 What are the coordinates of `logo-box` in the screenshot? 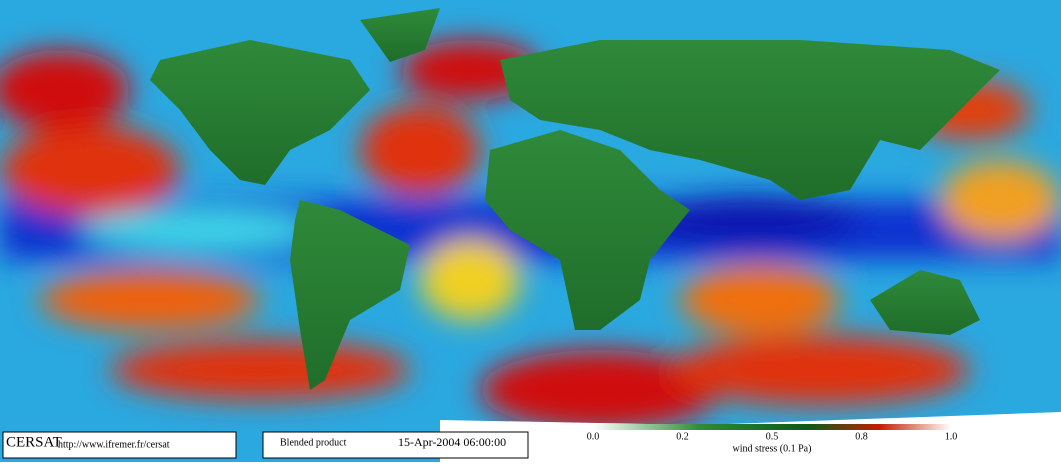 It's located at (119, 445).